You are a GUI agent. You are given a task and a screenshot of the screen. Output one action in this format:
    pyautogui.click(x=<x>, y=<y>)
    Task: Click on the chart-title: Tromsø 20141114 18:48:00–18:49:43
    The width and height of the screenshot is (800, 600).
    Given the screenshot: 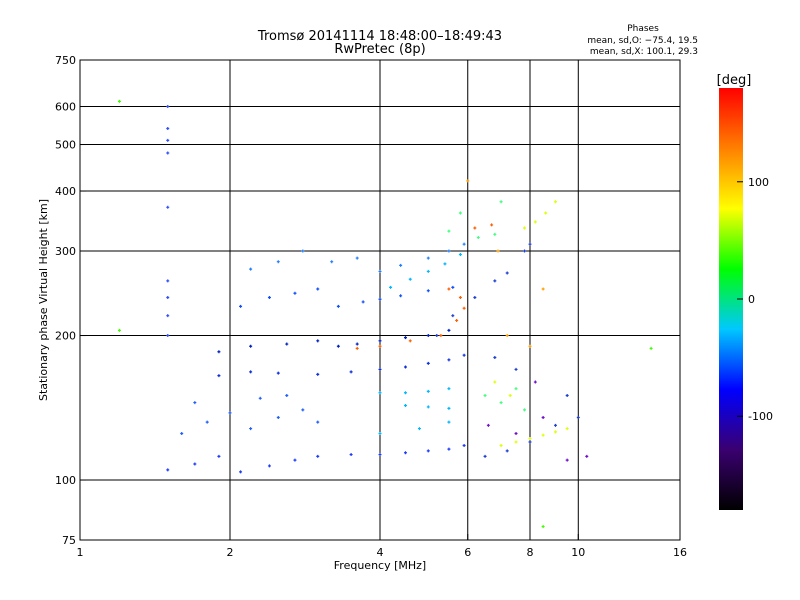 What is the action you would take?
    pyautogui.click(x=379, y=36)
    